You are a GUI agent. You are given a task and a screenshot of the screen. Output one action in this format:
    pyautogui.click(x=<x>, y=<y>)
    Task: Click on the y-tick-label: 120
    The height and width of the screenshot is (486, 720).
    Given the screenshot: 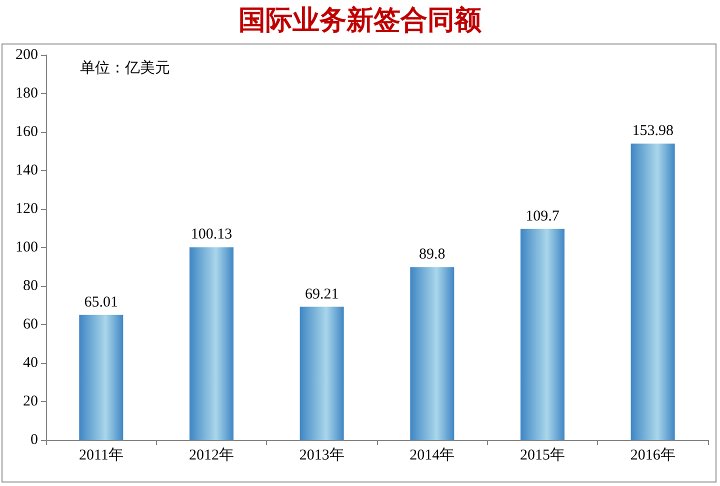 What is the action you would take?
    pyautogui.click(x=27, y=209)
    